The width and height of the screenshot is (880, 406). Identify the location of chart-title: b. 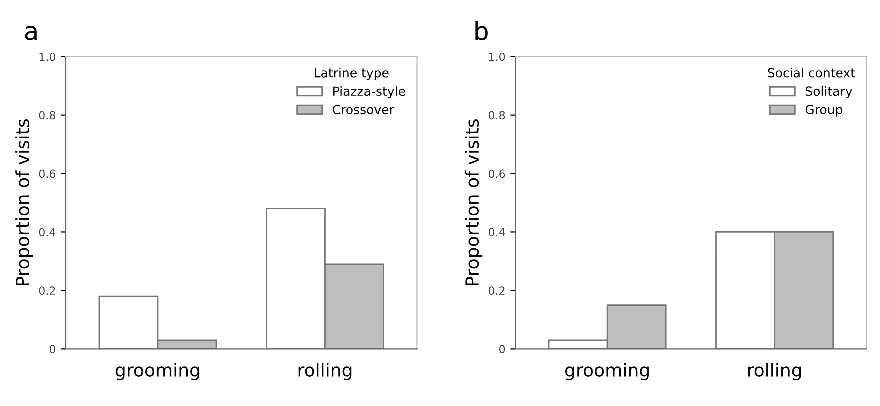
(482, 31).